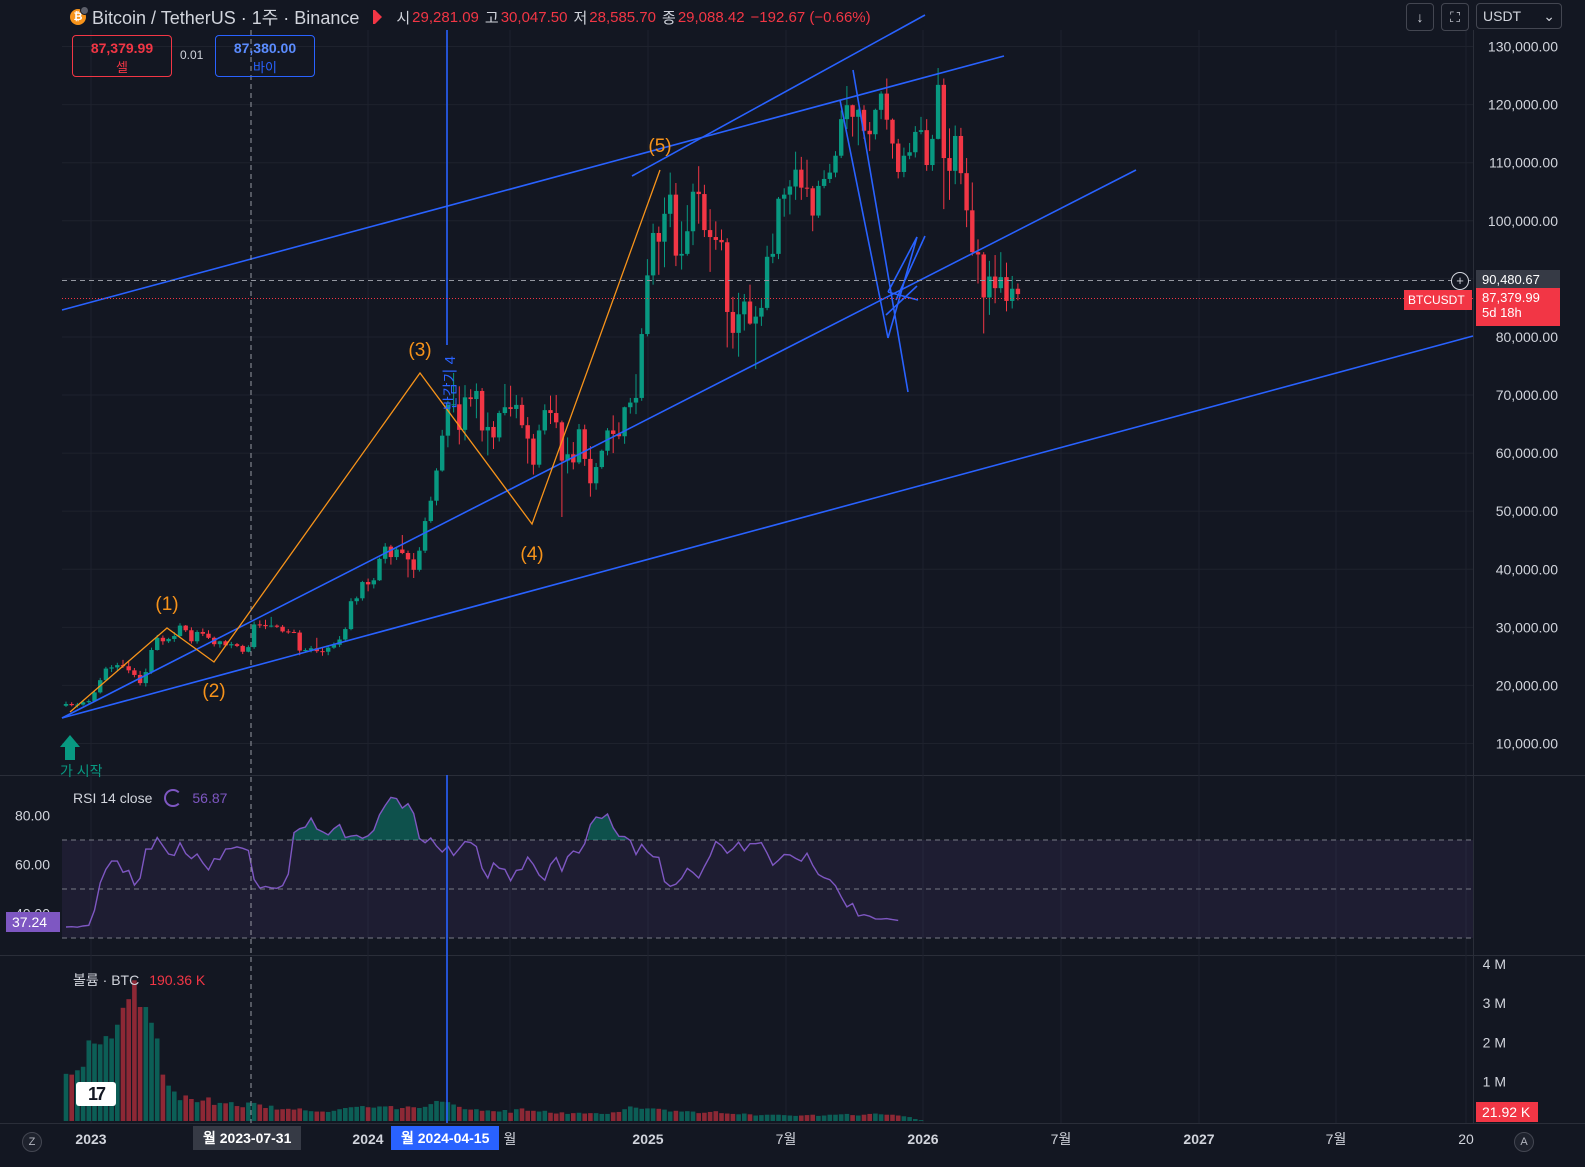 The height and width of the screenshot is (1167, 1585). What do you see at coordinates (150, 798) in the screenshot?
I see `rsi-legend: RSI 14 close 56.87` at bounding box center [150, 798].